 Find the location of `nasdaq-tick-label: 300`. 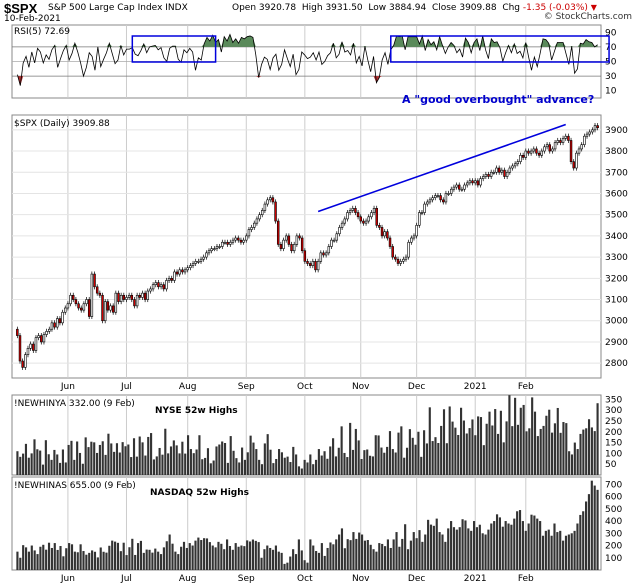

nasdaq-tick-label: 300 is located at coordinates (613, 534).